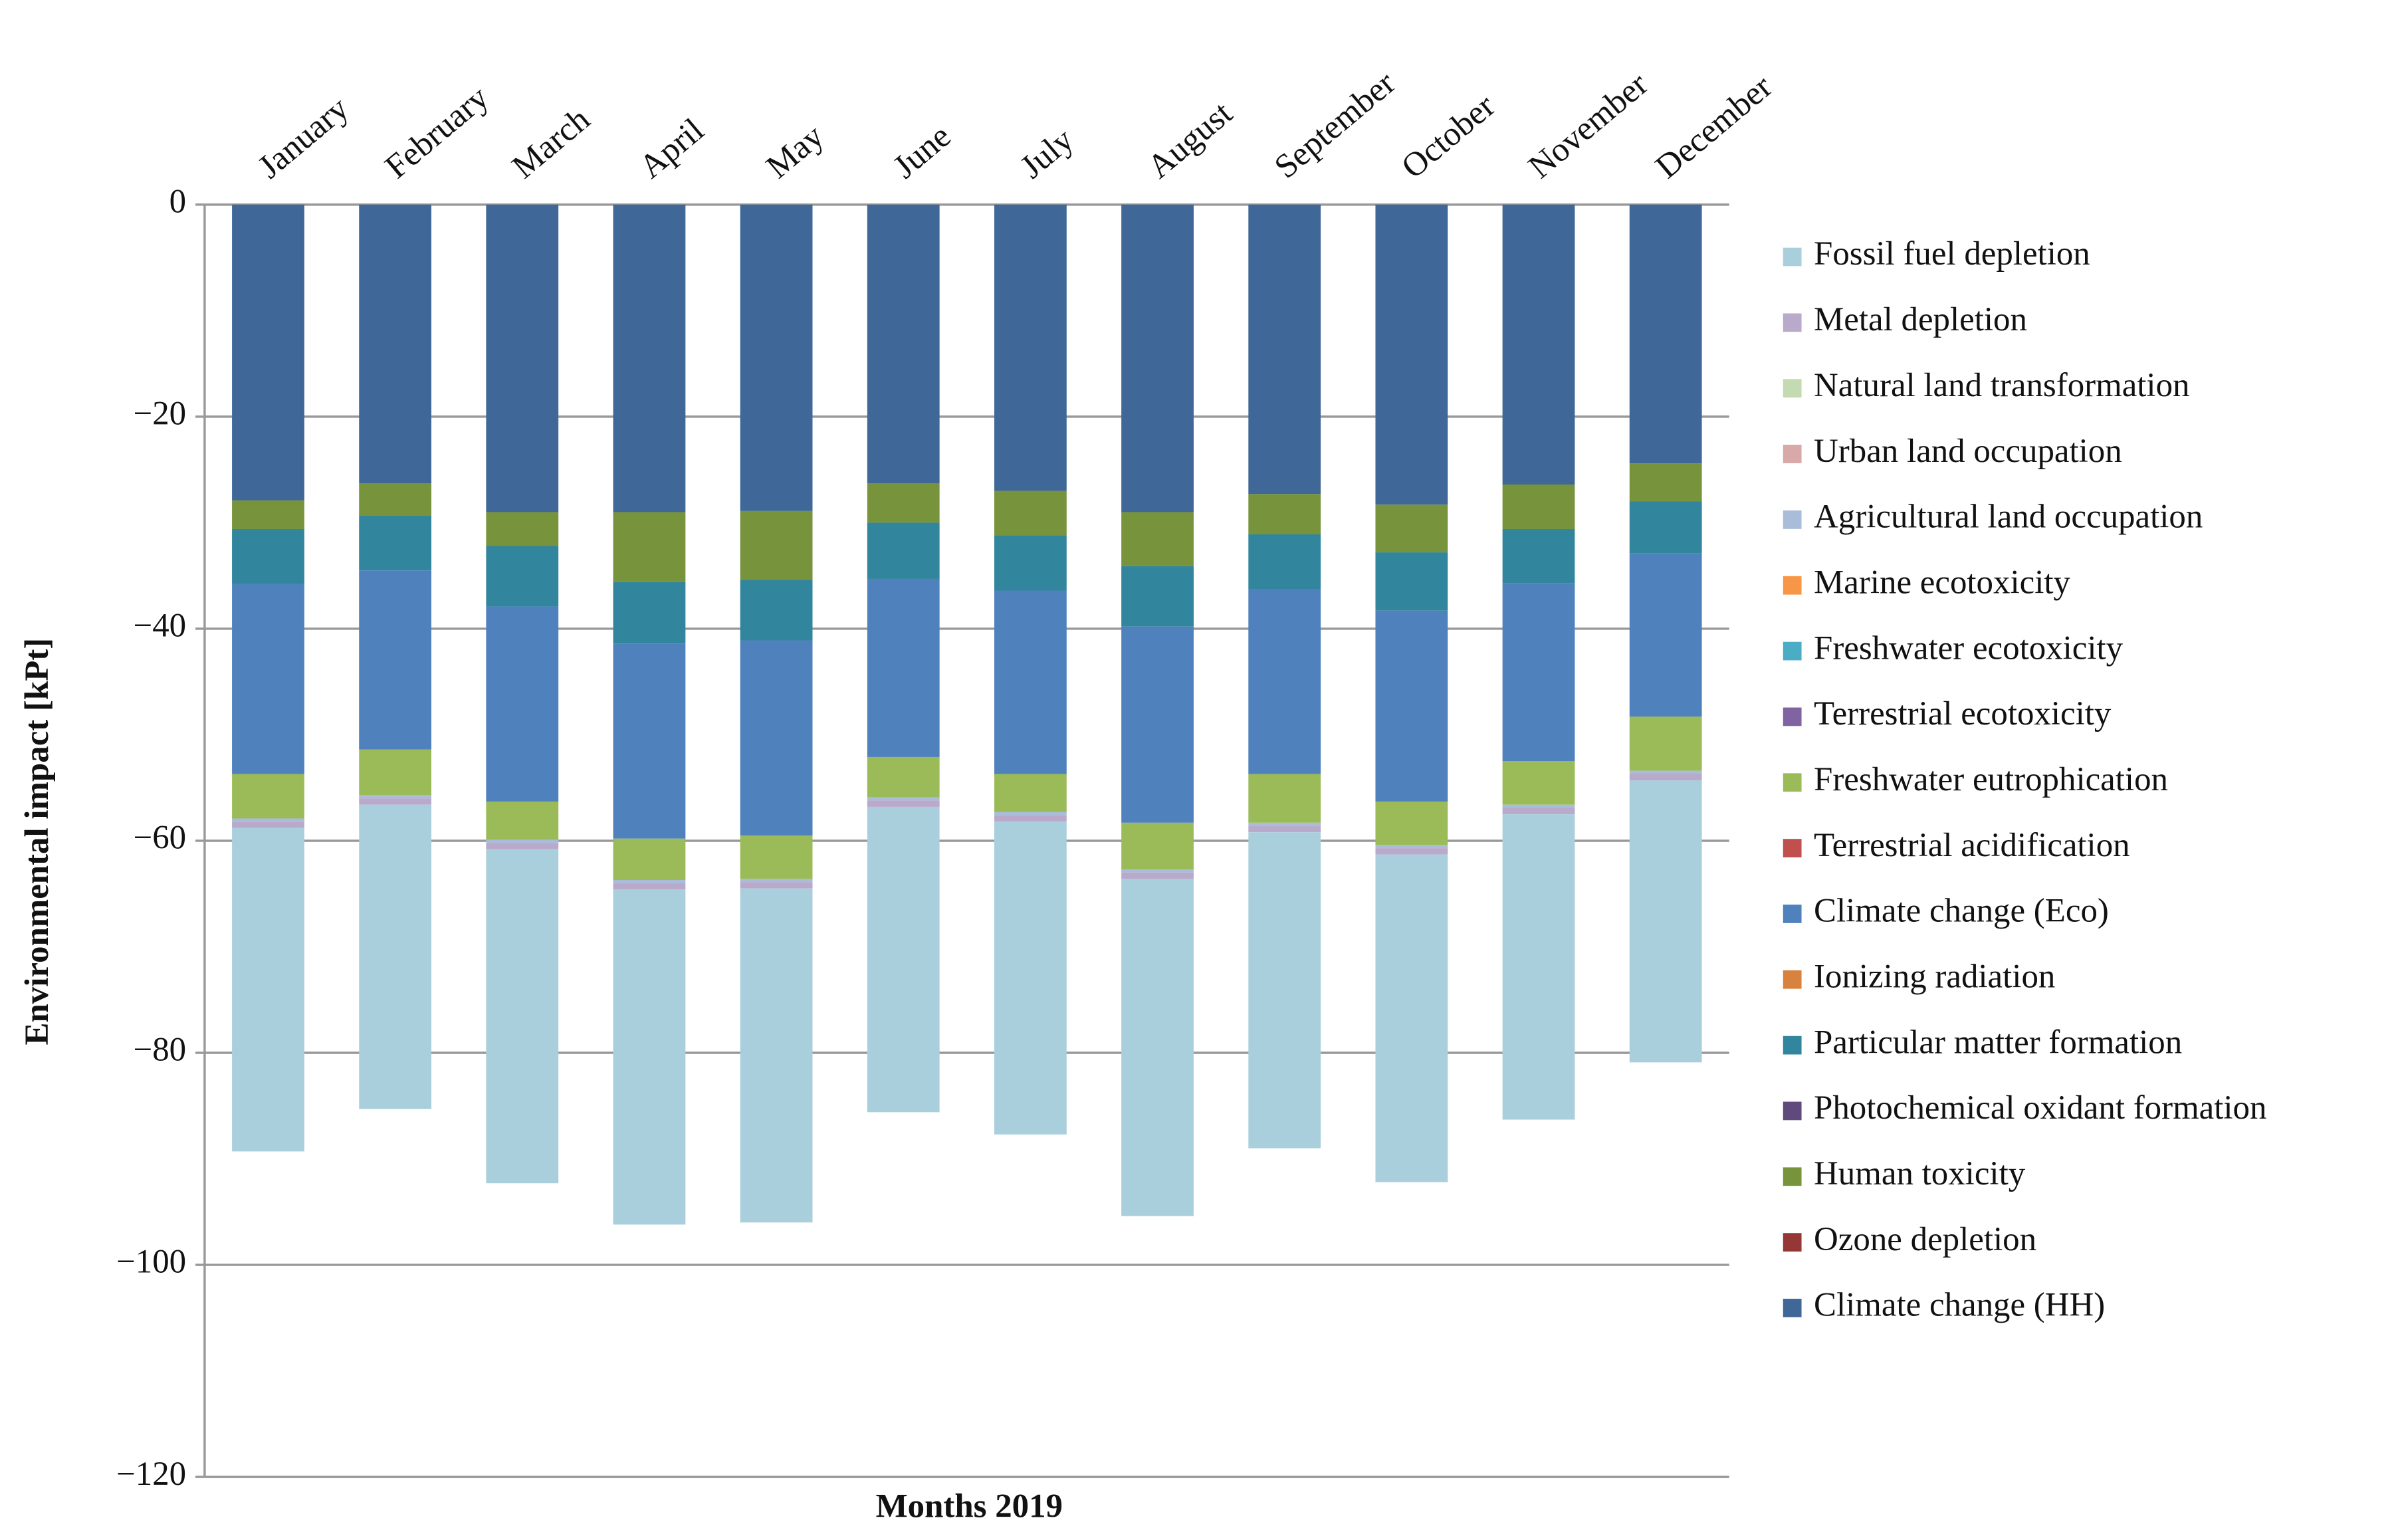 This screenshot has width=2400, height=1540. What do you see at coordinates (1969, 648) in the screenshot?
I see `legend-label: Freshwater ecotoxicity` at bounding box center [1969, 648].